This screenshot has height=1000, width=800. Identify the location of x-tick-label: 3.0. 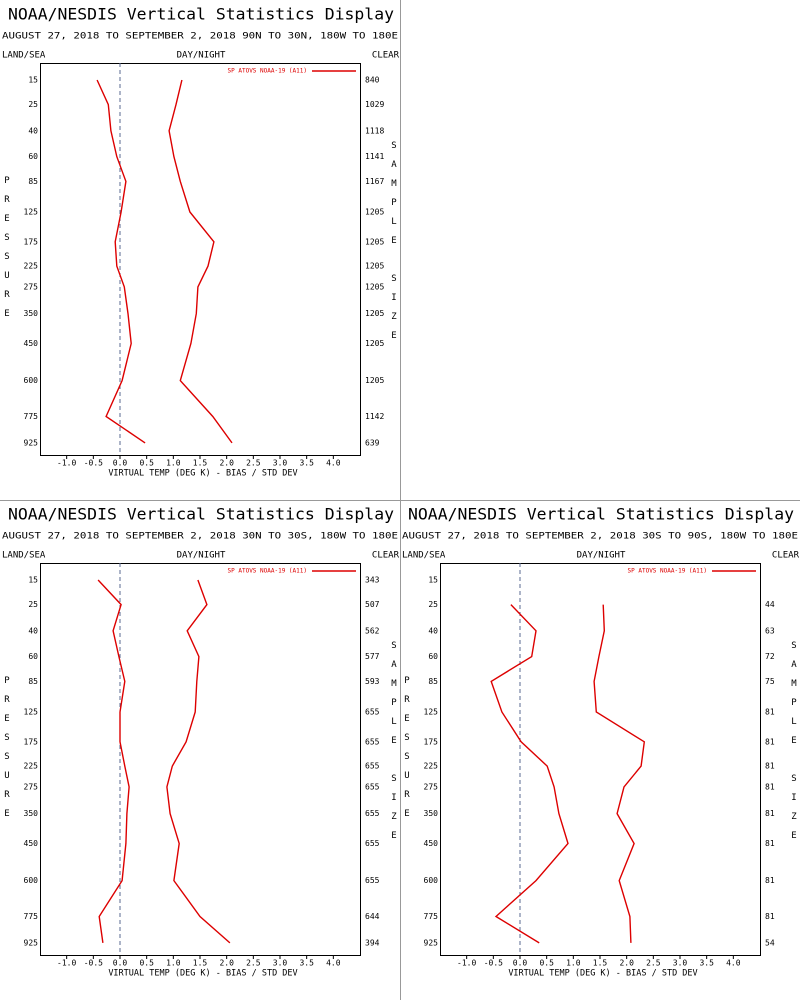
(680, 963).